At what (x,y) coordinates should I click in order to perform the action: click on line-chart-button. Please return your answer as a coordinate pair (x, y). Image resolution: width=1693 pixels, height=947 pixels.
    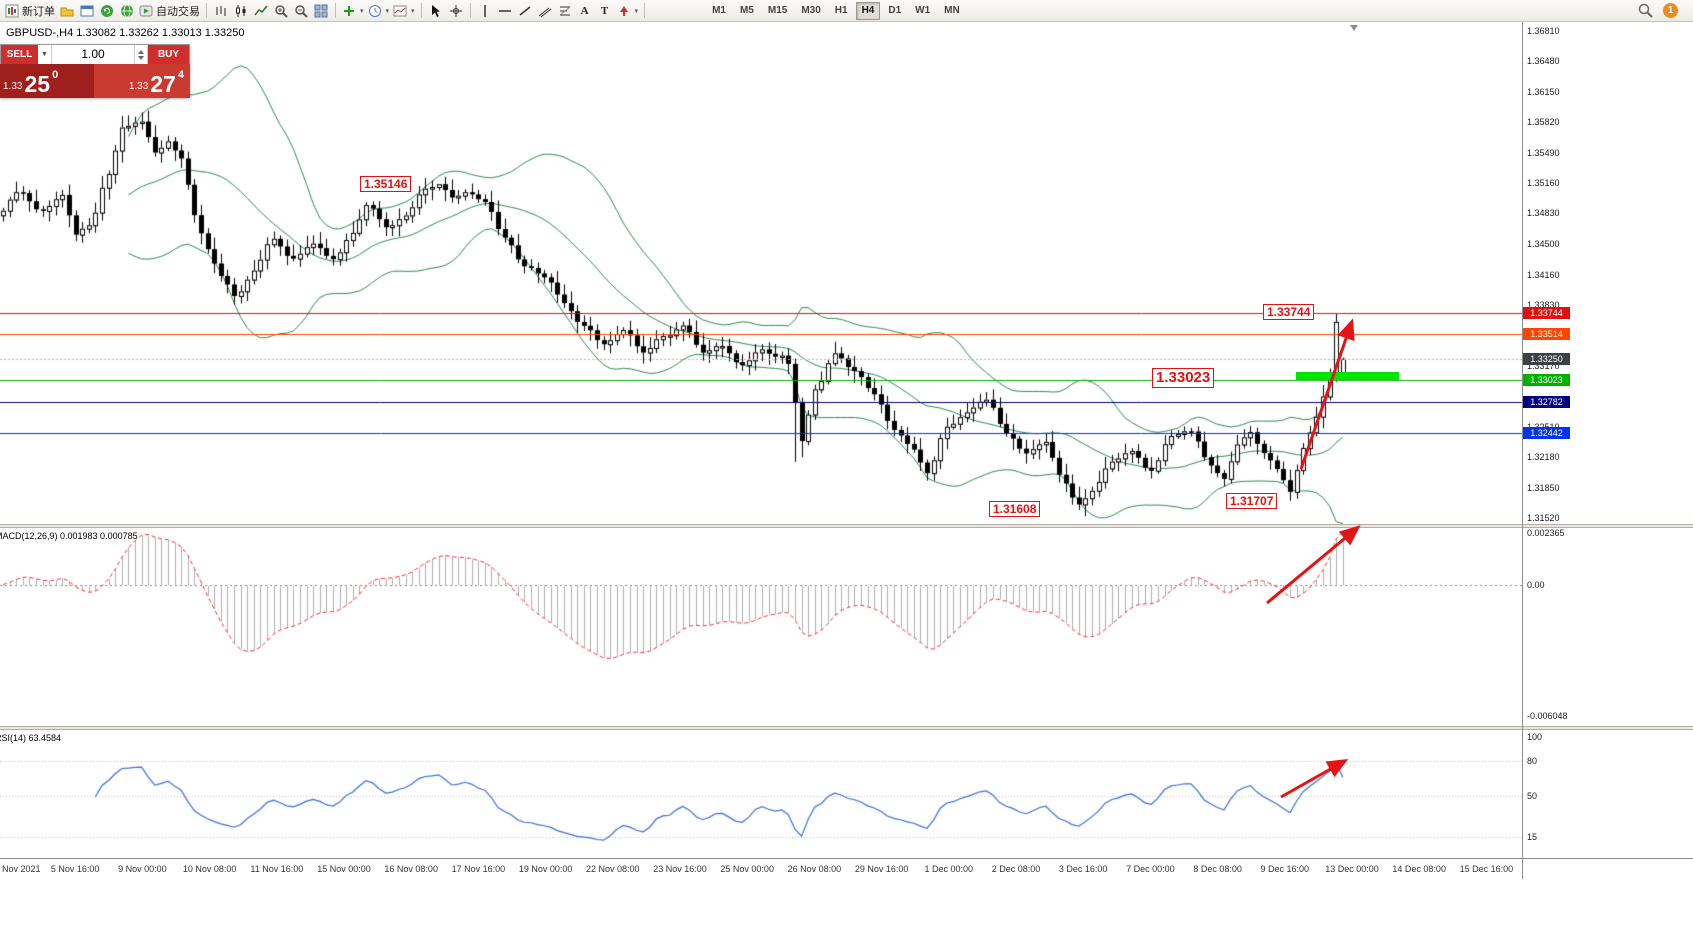
    Looking at the image, I should click on (261, 11).